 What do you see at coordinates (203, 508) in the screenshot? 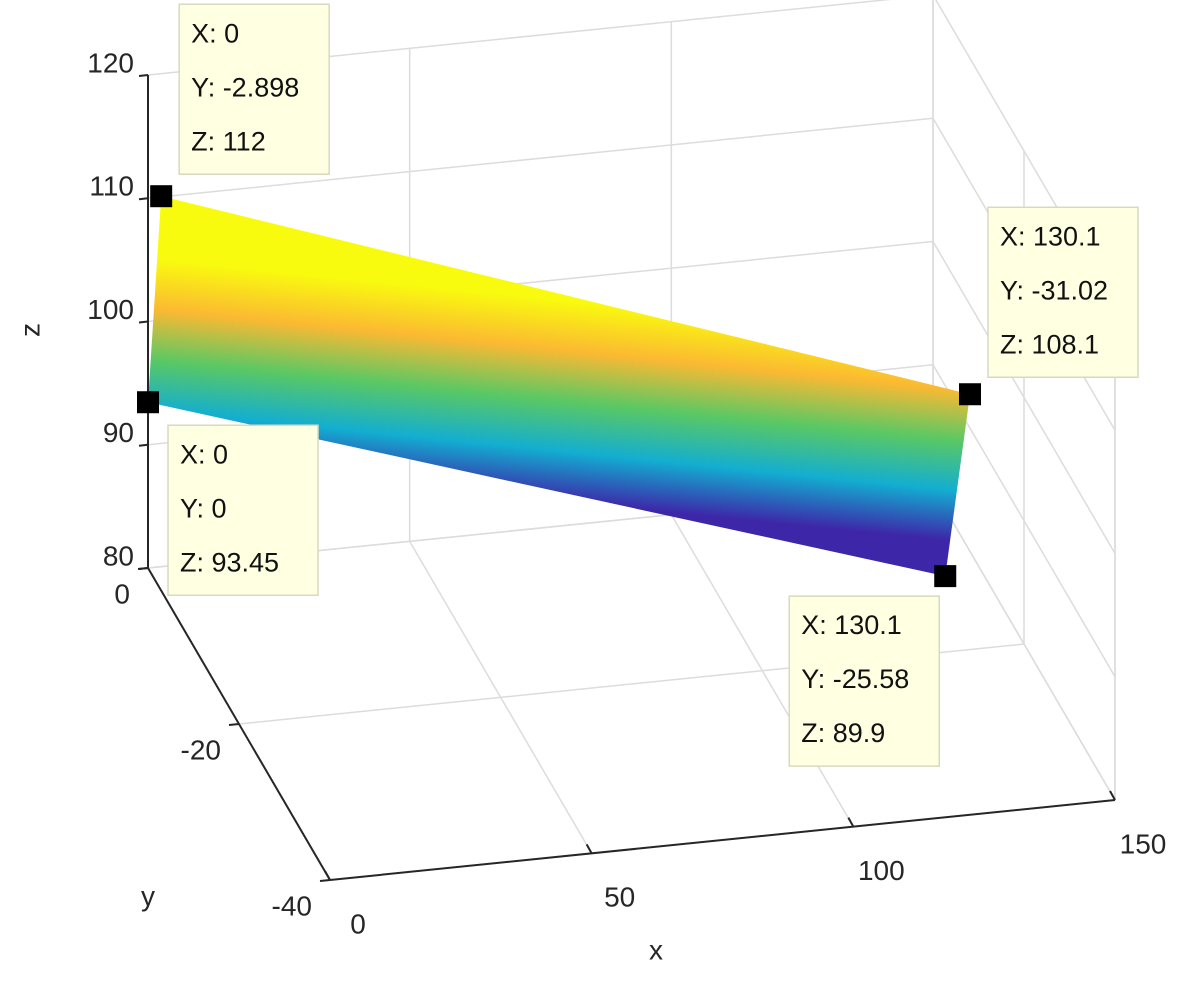
I see `datatip-label: Y: 0` at bounding box center [203, 508].